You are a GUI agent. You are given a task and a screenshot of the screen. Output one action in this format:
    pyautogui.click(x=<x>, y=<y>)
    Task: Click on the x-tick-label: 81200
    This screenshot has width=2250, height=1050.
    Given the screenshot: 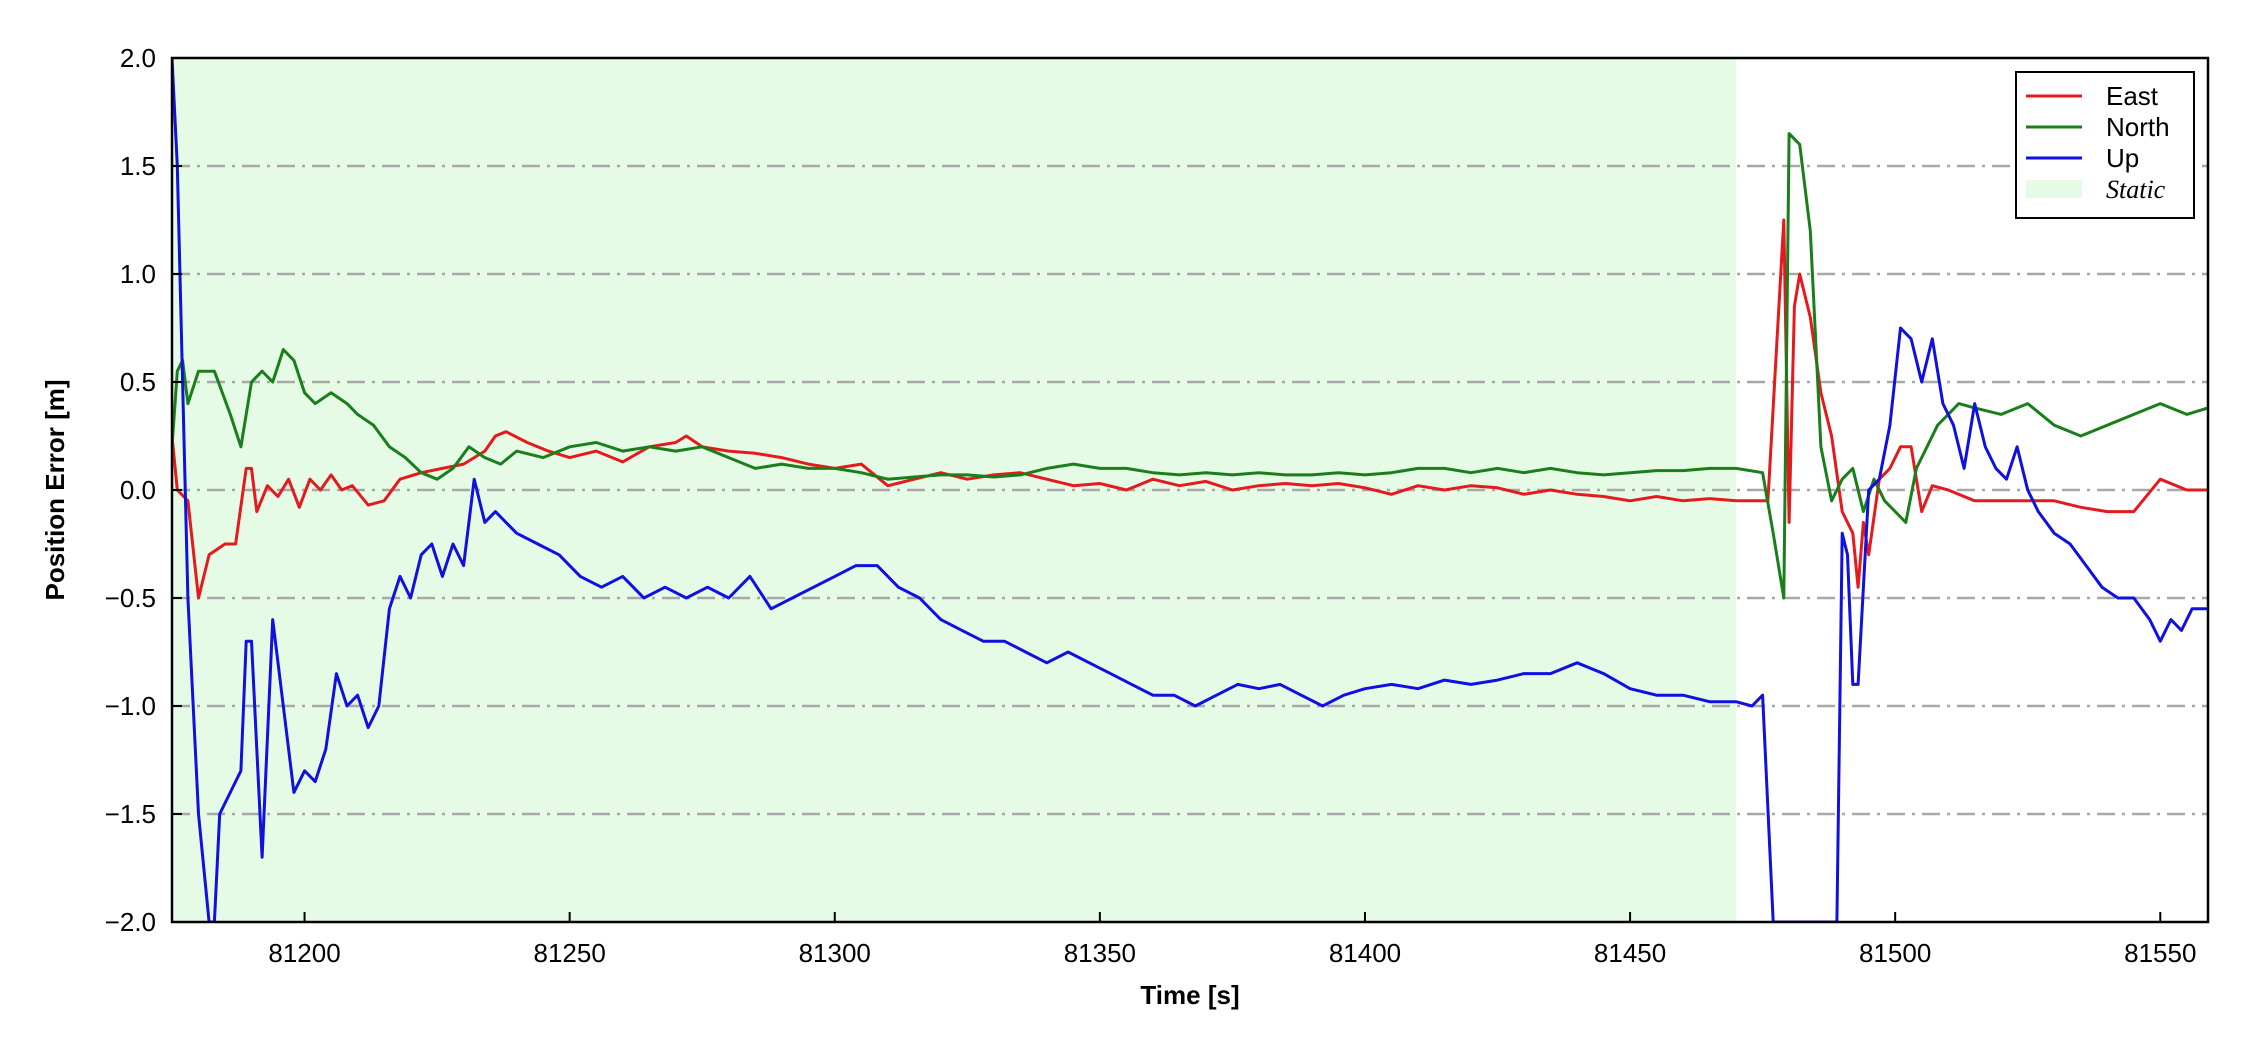 What is the action you would take?
    pyautogui.click(x=304, y=953)
    